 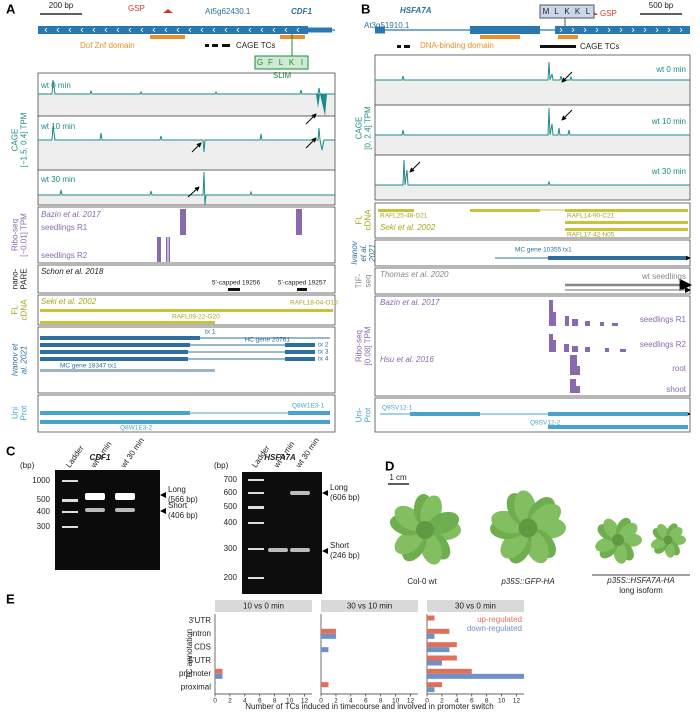 I want to click on x-tick-label: 0, so click(x=215, y=701).